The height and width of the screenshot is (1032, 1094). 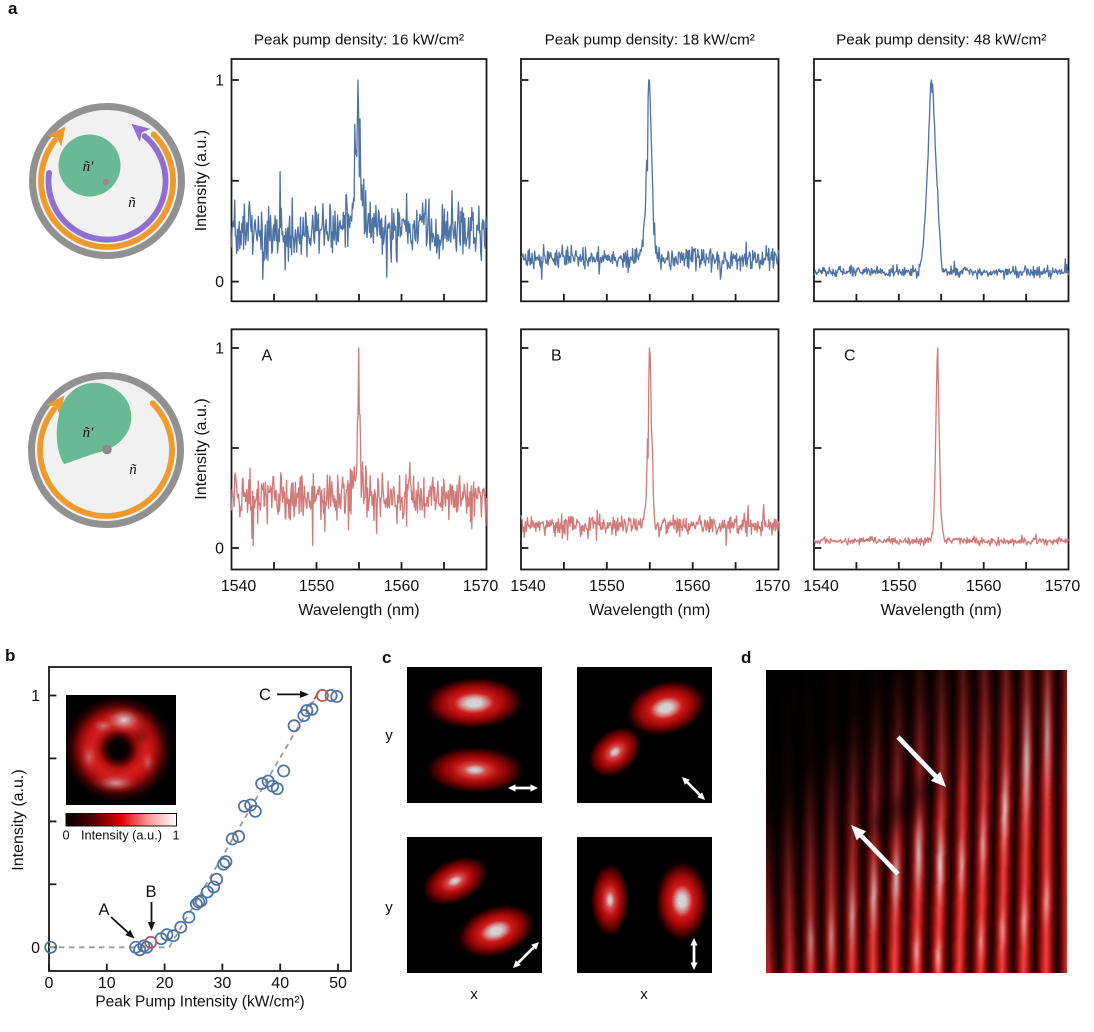 What do you see at coordinates (941, 40) in the screenshot?
I see `svg-text: Peak pump density: 48 kW/cm²` at bounding box center [941, 40].